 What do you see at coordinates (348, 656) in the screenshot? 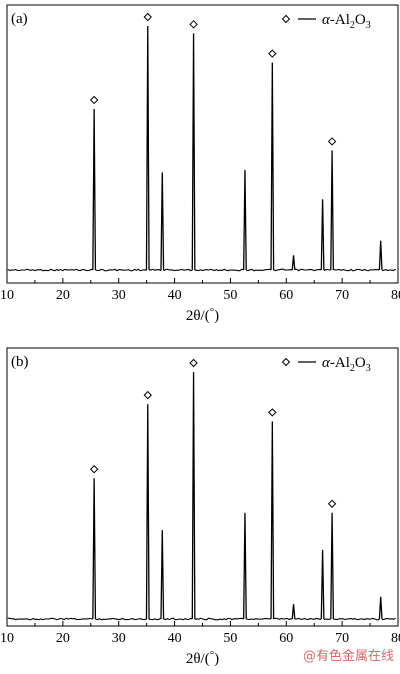
I see `watermark-text: @有色金属在线` at bounding box center [348, 656].